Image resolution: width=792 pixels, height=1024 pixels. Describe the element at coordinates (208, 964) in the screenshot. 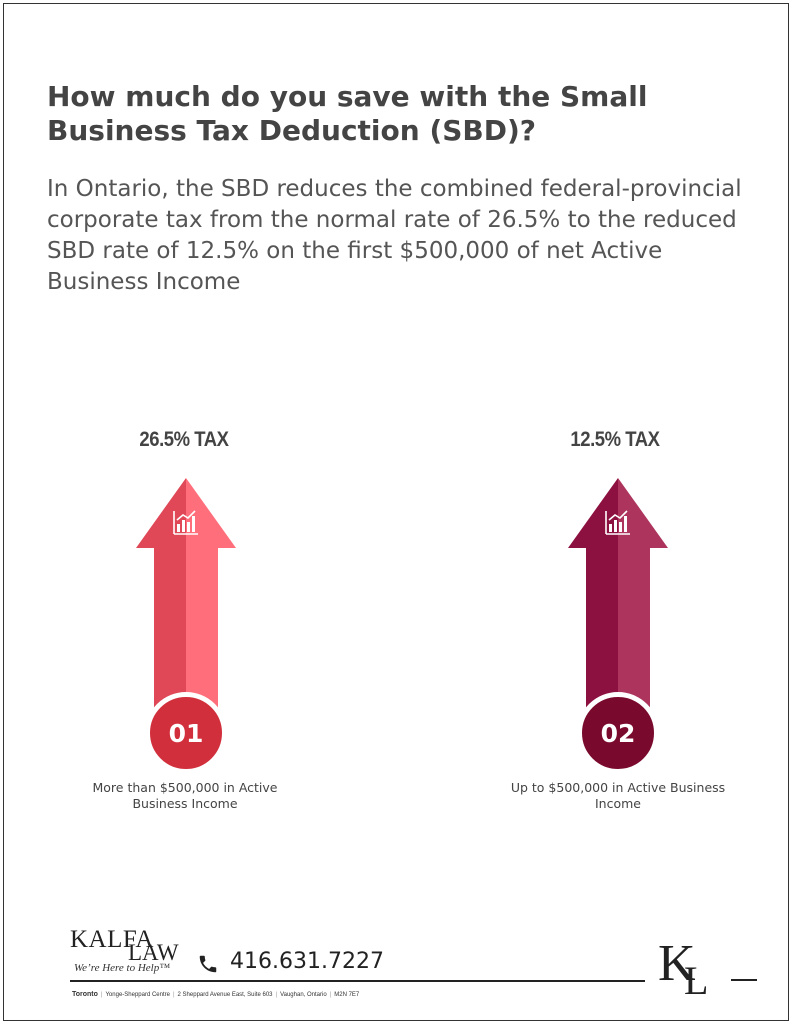

I see `phone-icon` at that location.